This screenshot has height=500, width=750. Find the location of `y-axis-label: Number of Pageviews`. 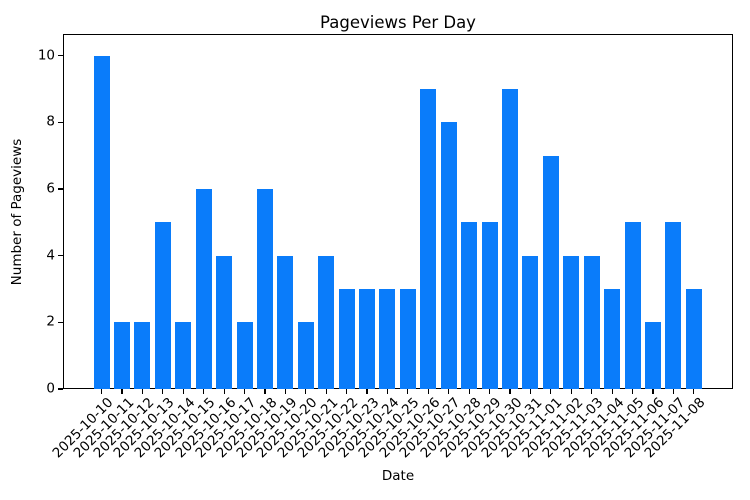

y-axis-label: Number of Pageviews is located at coordinates (17, 212).